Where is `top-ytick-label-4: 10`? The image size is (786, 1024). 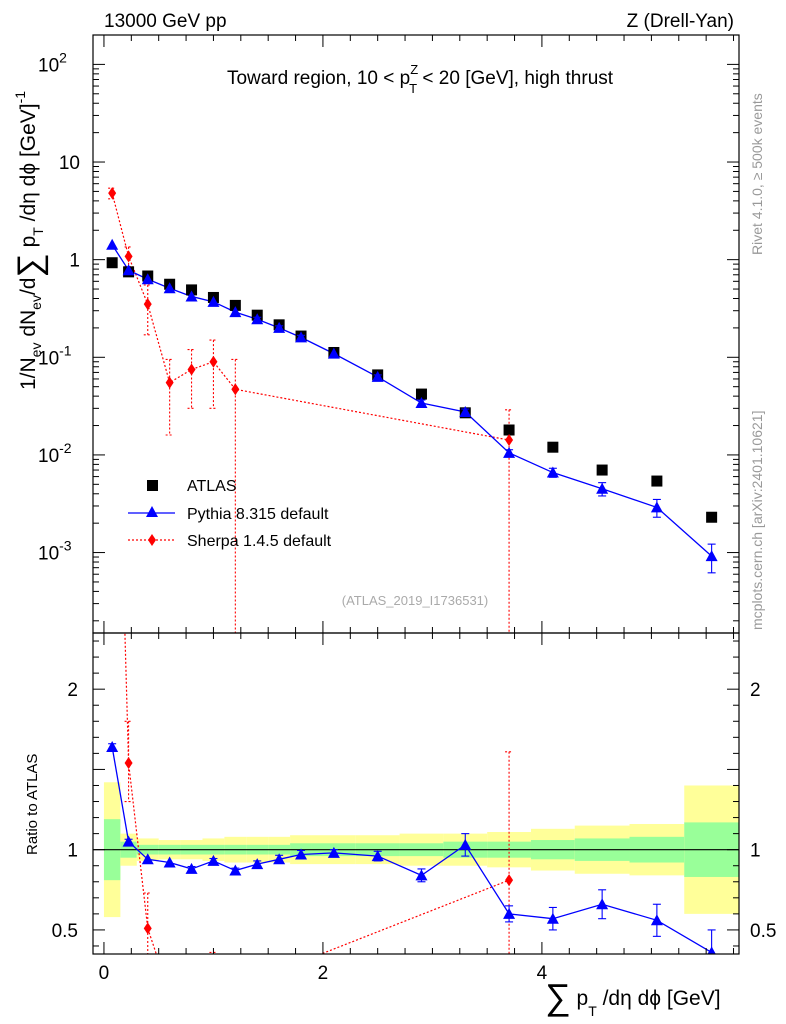
top-ytick-label-4: 10 is located at coordinates (69, 163).